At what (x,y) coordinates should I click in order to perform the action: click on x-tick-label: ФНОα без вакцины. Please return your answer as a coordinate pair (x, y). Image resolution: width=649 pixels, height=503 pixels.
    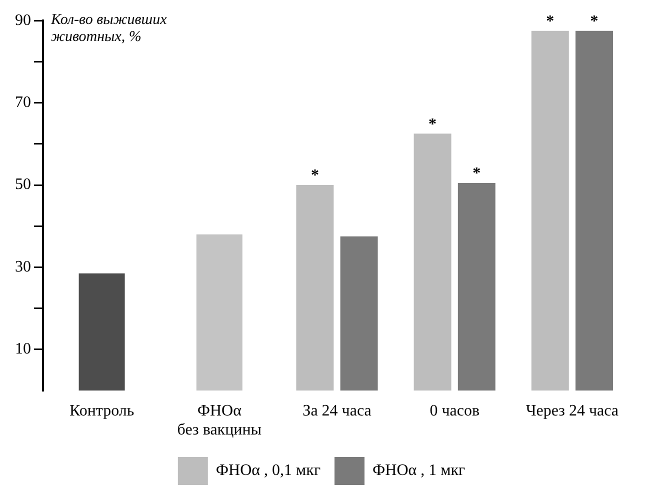
    Looking at the image, I should click on (219, 420).